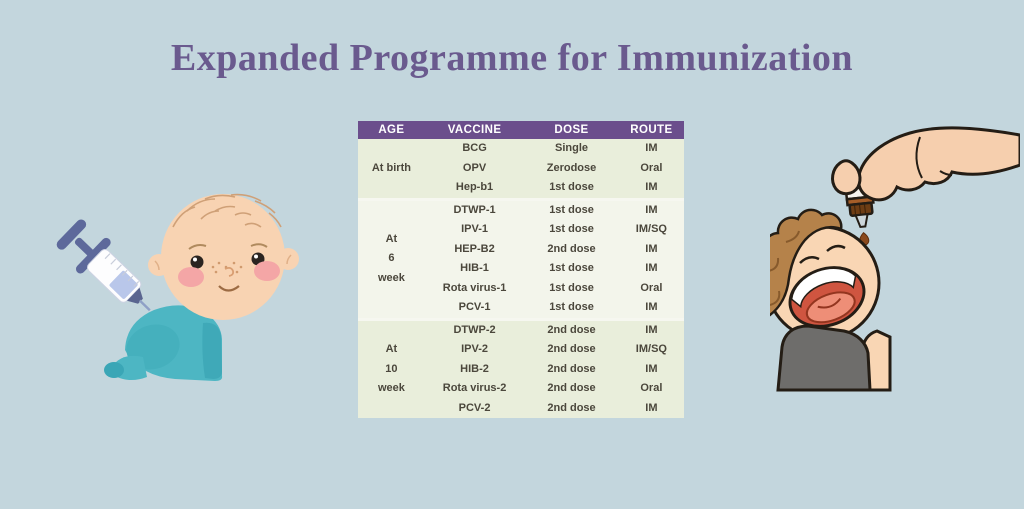 The height and width of the screenshot is (509, 1024). What do you see at coordinates (474, 167) in the screenshot?
I see `vaccine-cell: OPV` at bounding box center [474, 167].